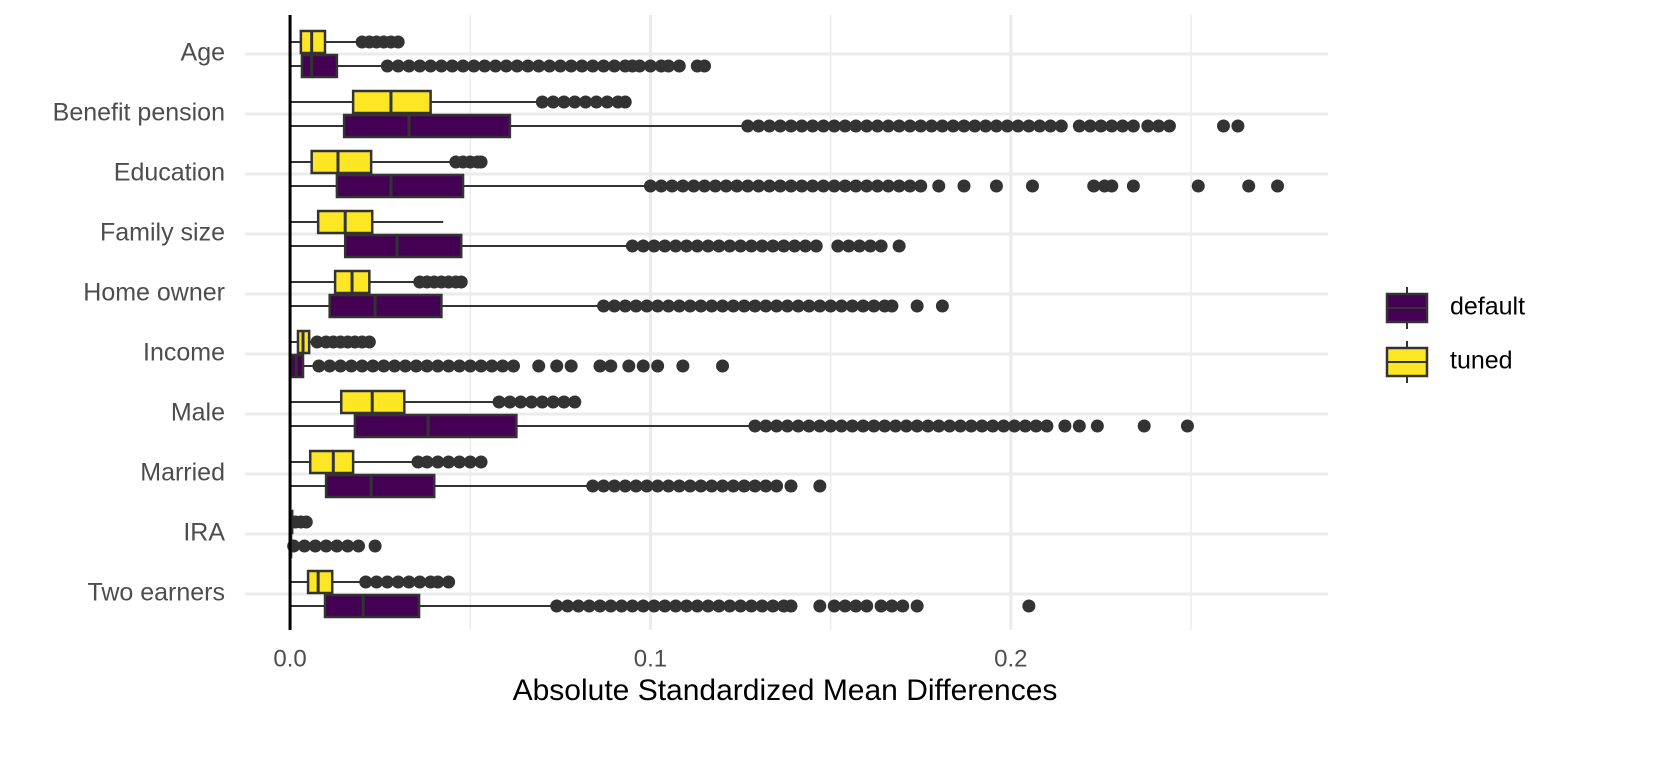 The image size is (1661, 776). I want to click on x-tick-label: 0.0, so click(289, 658).